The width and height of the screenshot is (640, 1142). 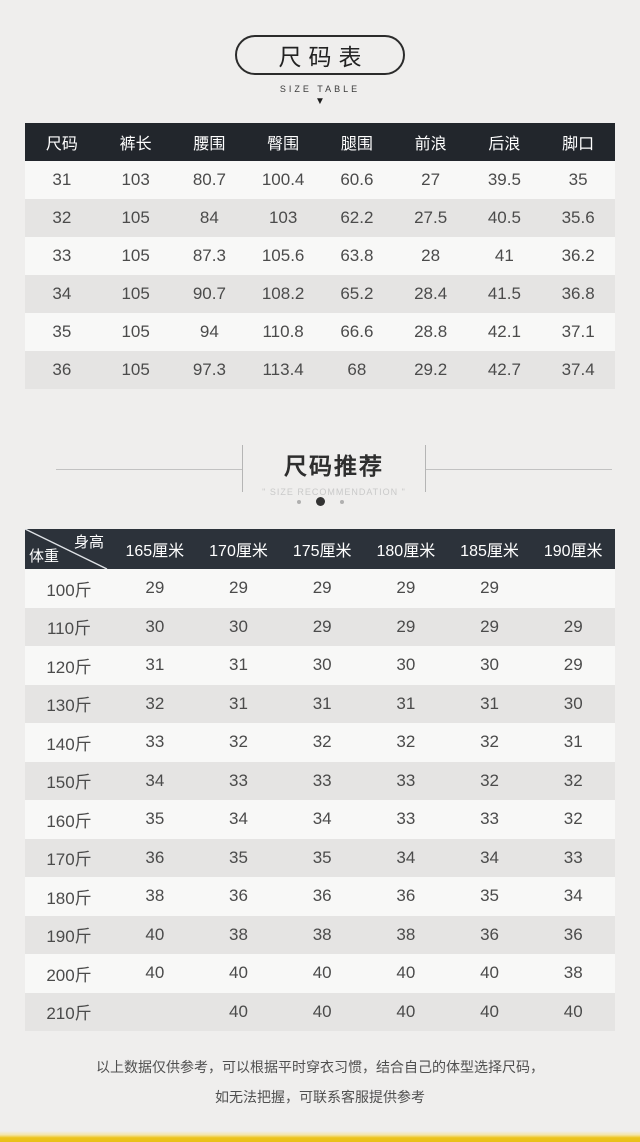 What do you see at coordinates (578, 217) in the screenshot?
I see `table-cell: 35.6` at bounding box center [578, 217].